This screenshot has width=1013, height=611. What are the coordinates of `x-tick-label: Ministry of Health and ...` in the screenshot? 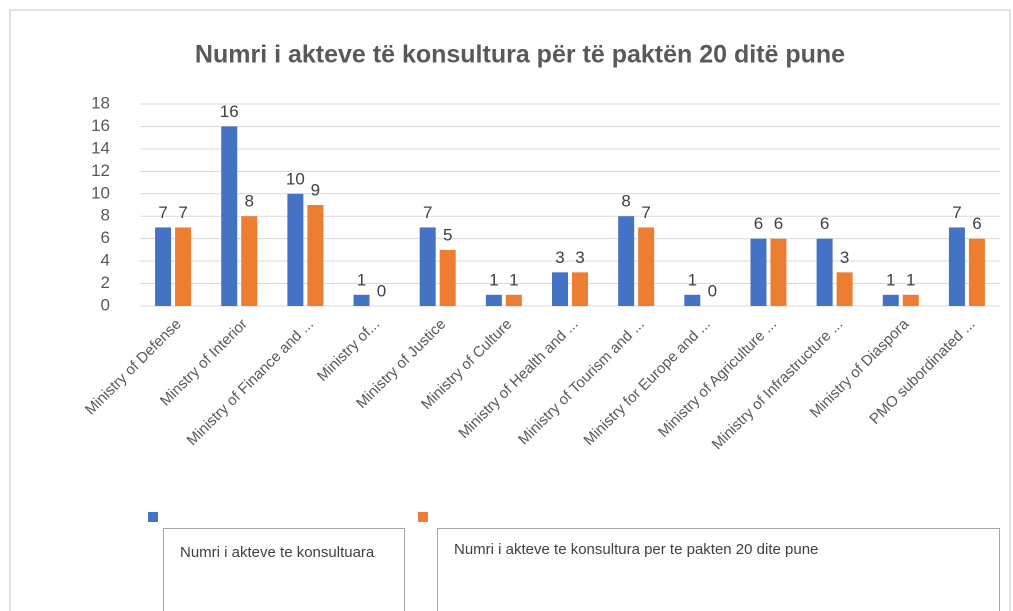 It's located at (518, 379).